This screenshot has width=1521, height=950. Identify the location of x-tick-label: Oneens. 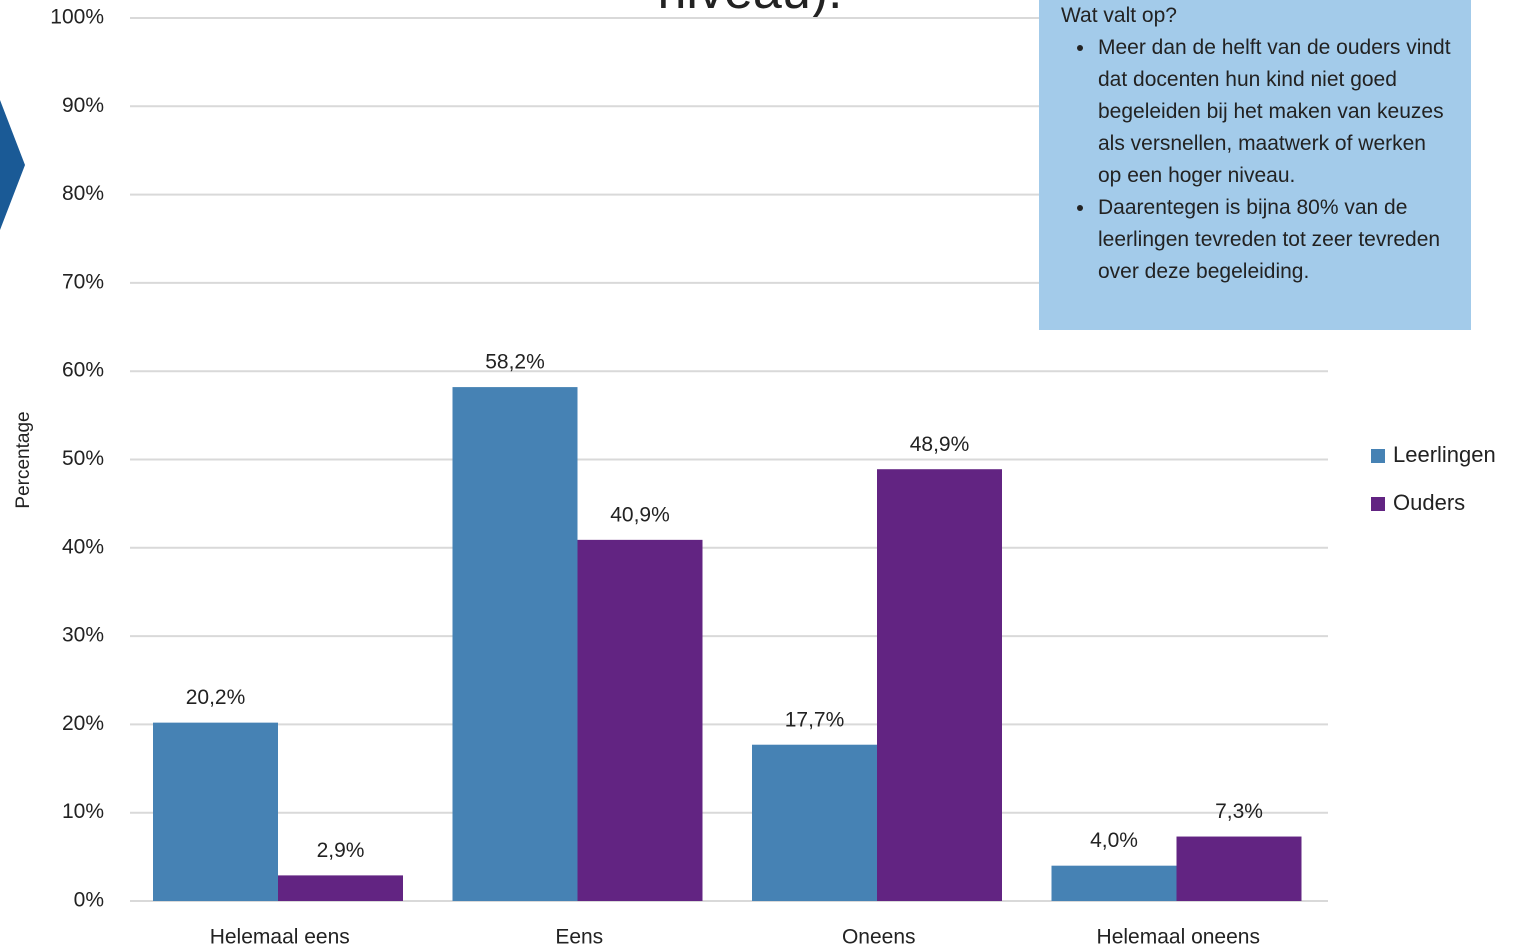
(879, 937).